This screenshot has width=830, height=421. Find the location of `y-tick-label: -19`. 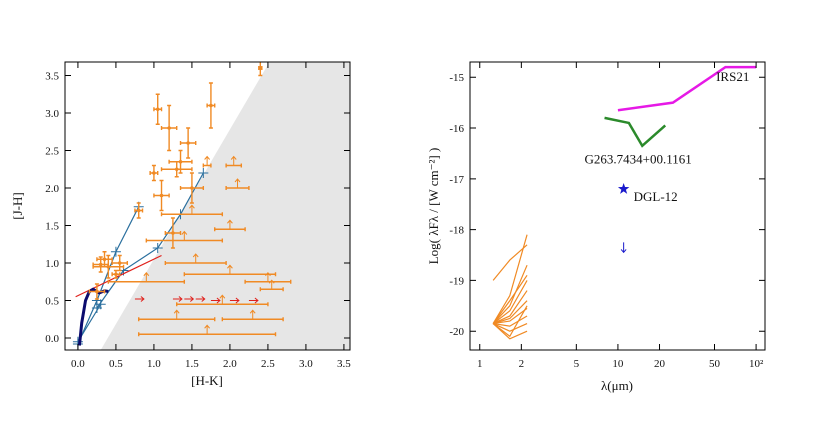

y-tick-label: -19 is located at coordinates (456, 281).